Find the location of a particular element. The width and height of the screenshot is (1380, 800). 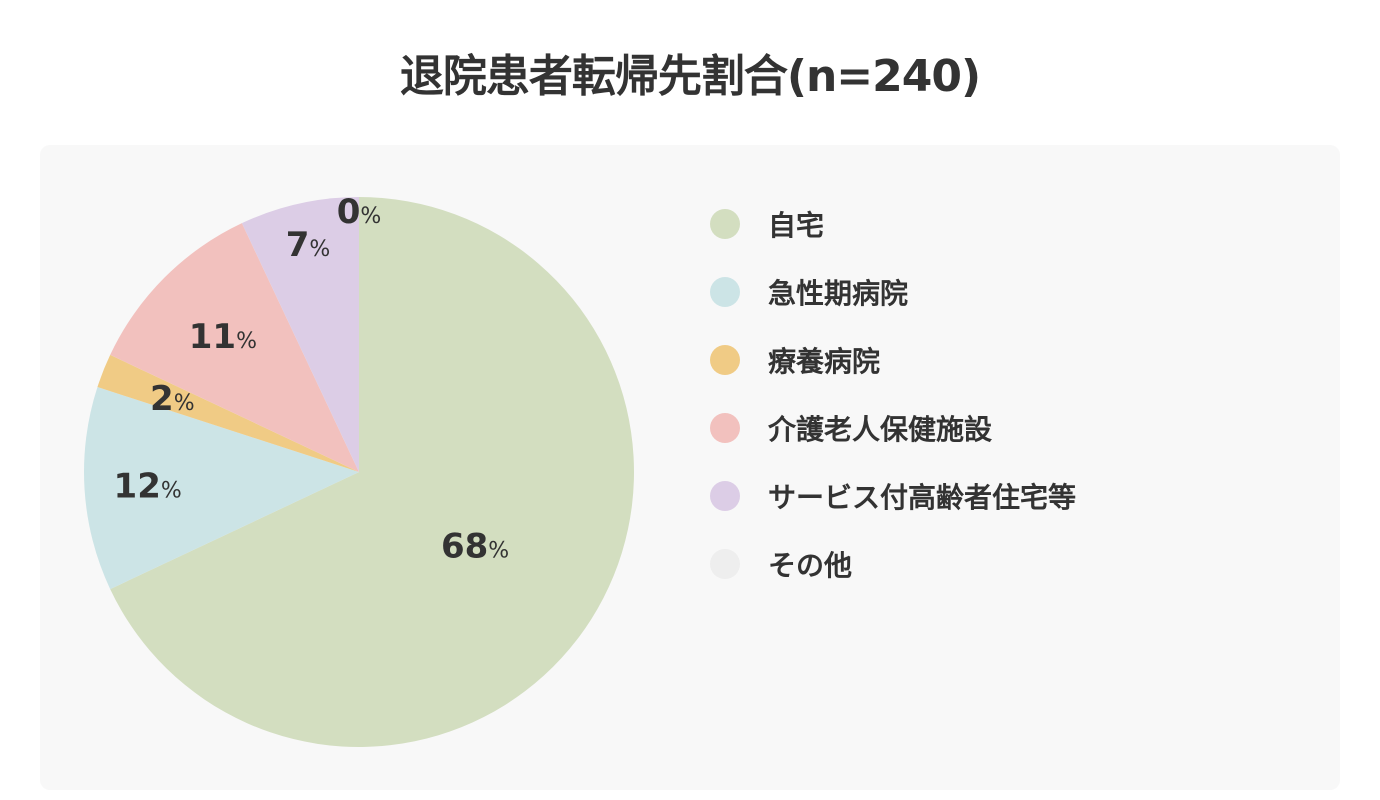

slice-label-0: 68% is located at coordinates (475, 547).